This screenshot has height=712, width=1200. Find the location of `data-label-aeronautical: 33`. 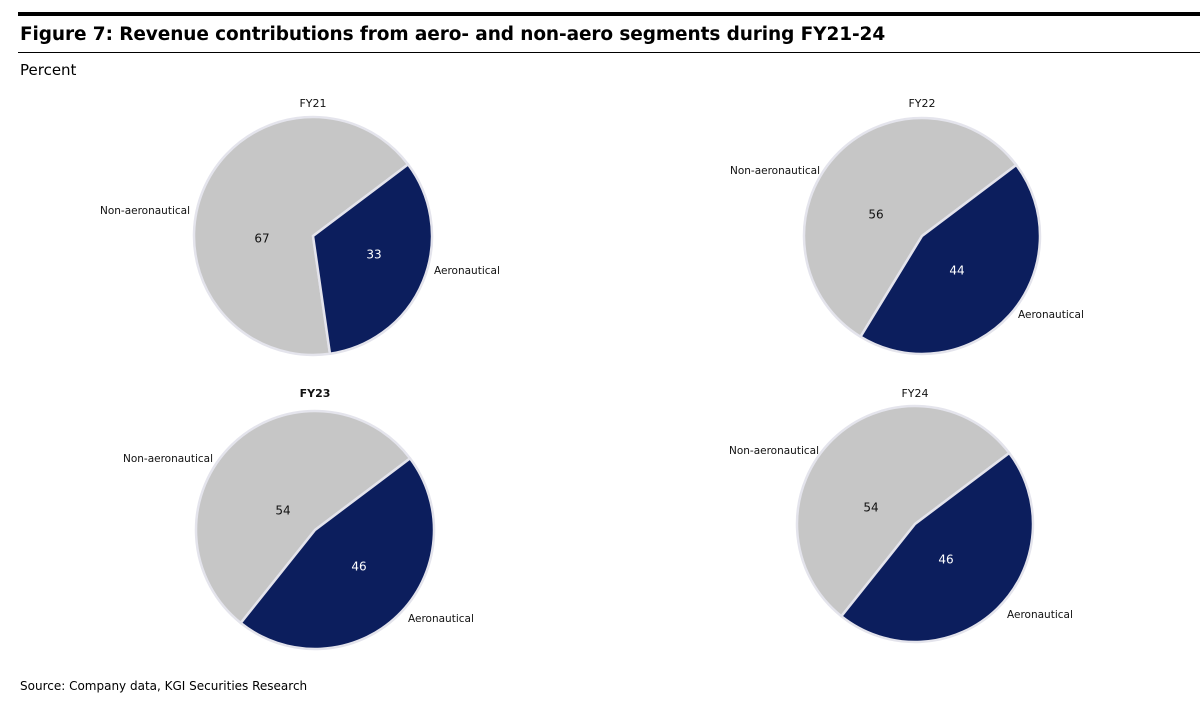

data-label-aeronautical: 33 is located at coordinates (373, 255).